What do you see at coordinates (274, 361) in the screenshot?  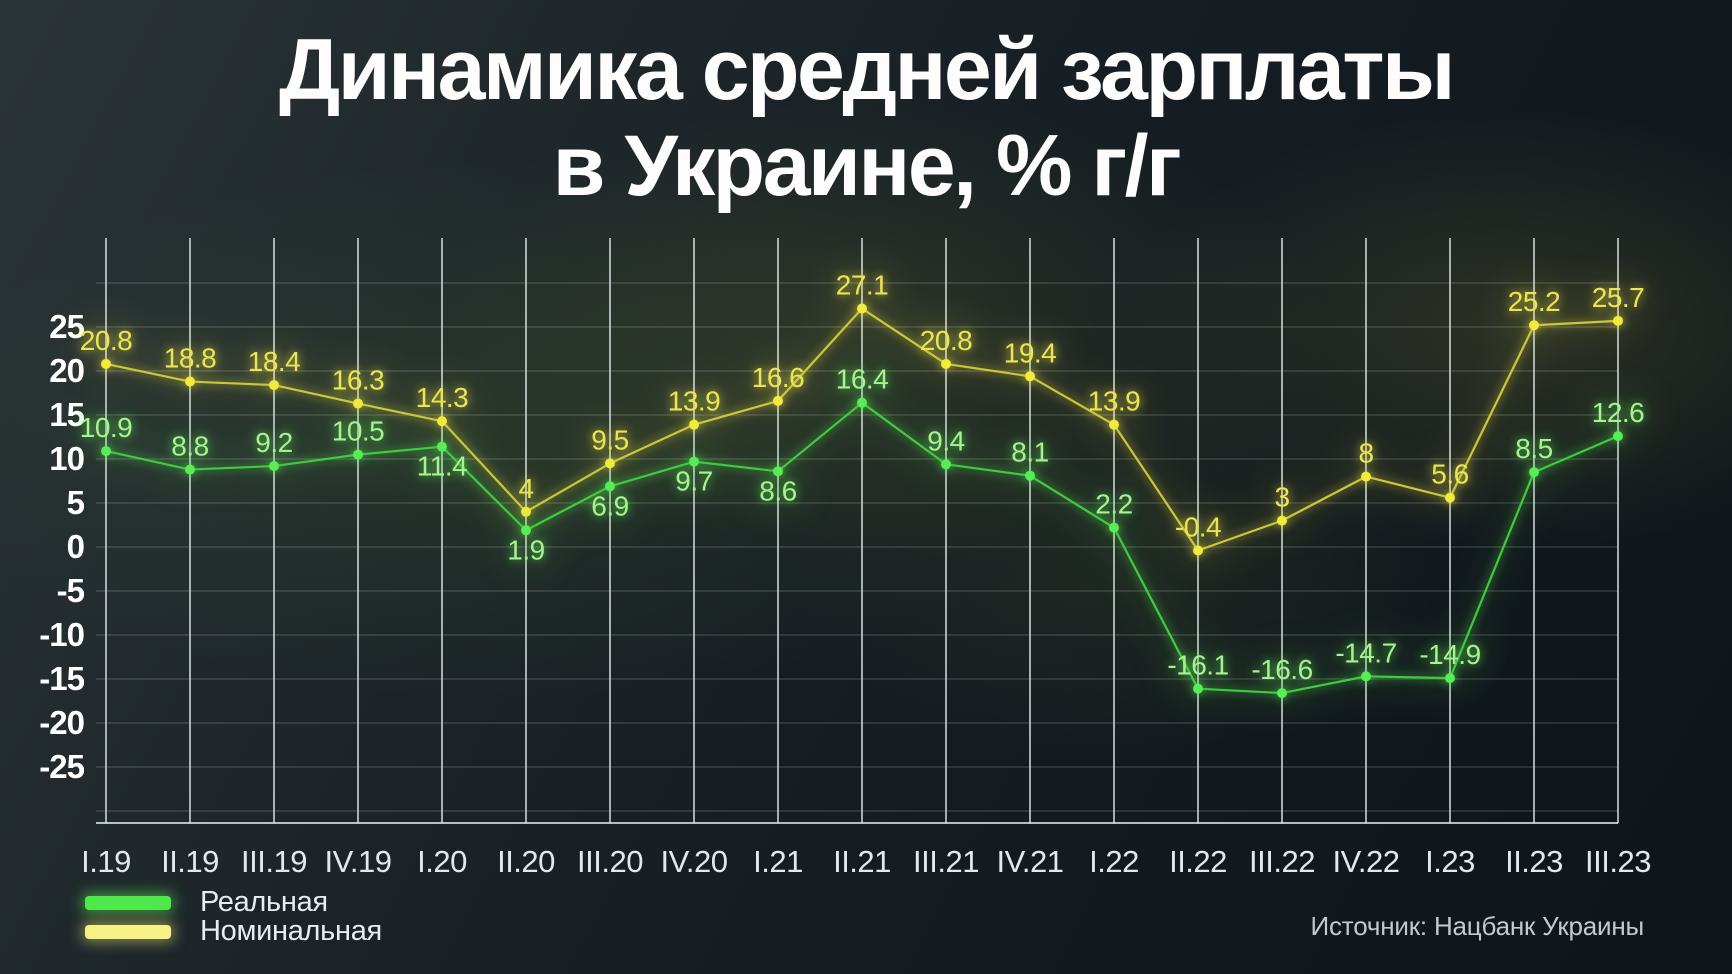 I see `data-label: 18.4` at bounding box center [274, 361].